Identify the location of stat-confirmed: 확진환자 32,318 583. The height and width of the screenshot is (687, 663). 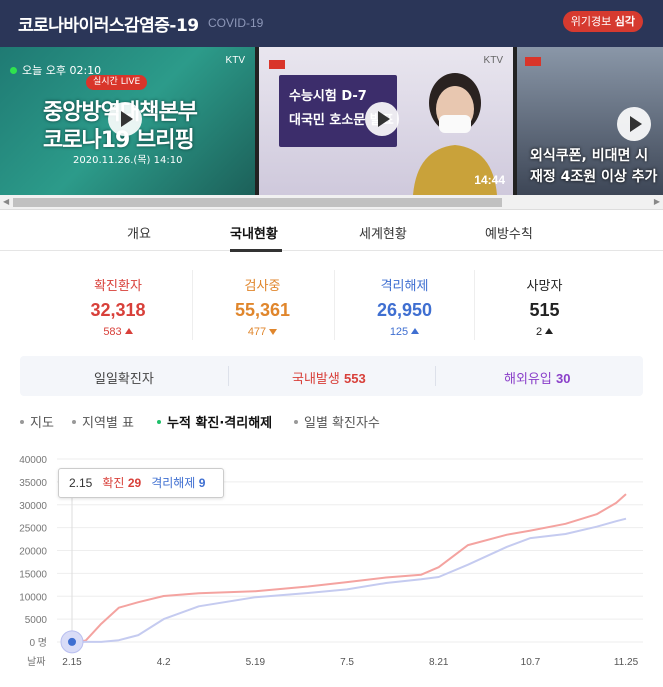
(118, 305).